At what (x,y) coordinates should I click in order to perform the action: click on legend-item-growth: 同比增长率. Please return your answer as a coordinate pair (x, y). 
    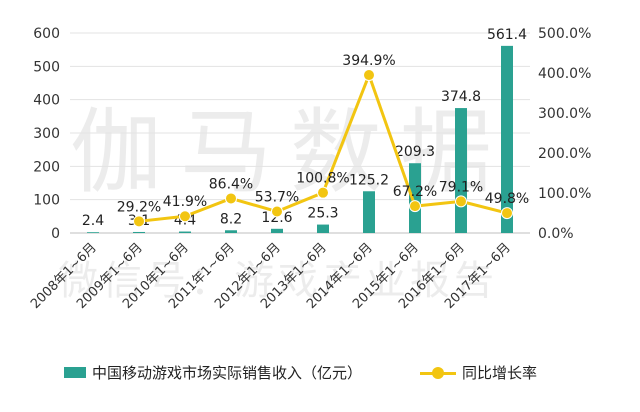
    Looking at the image, I should click on (478, 372).